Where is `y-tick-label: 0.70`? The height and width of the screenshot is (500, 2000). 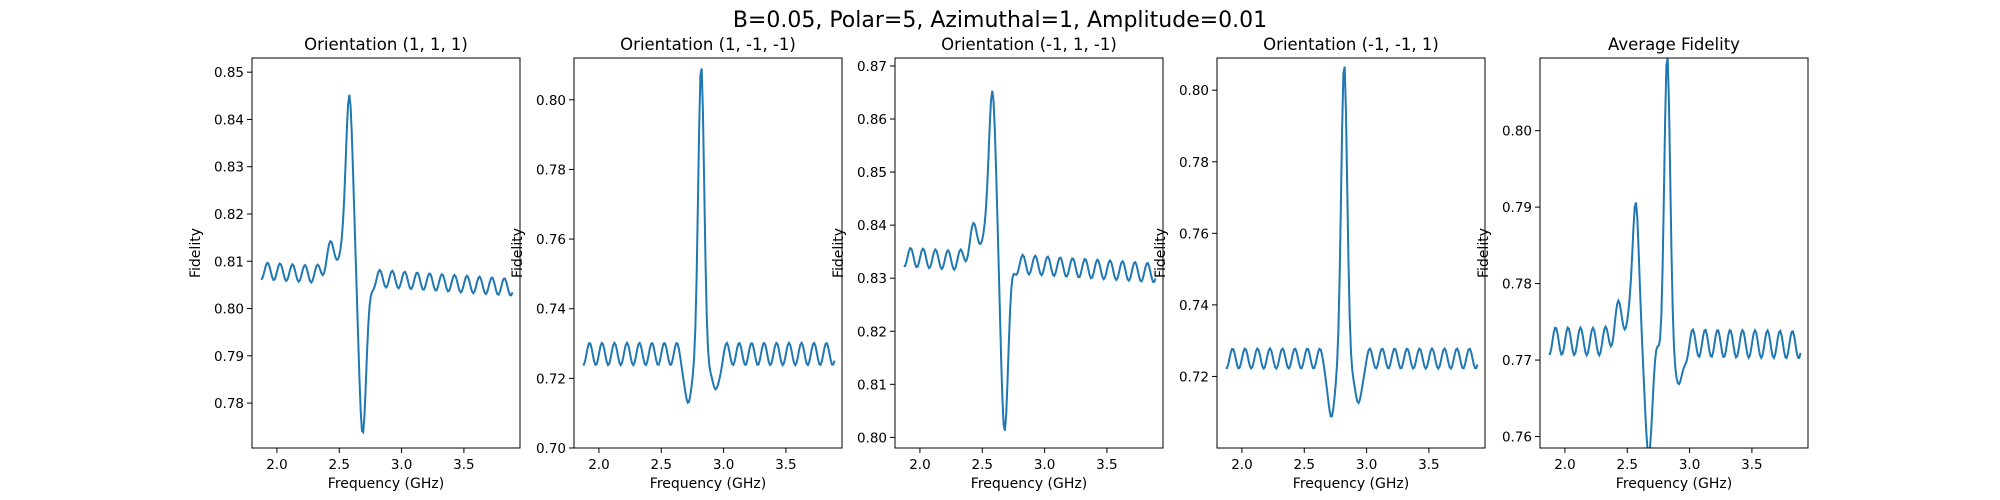 y-tick-label: 0.70 is located at coordinates (551, 449).